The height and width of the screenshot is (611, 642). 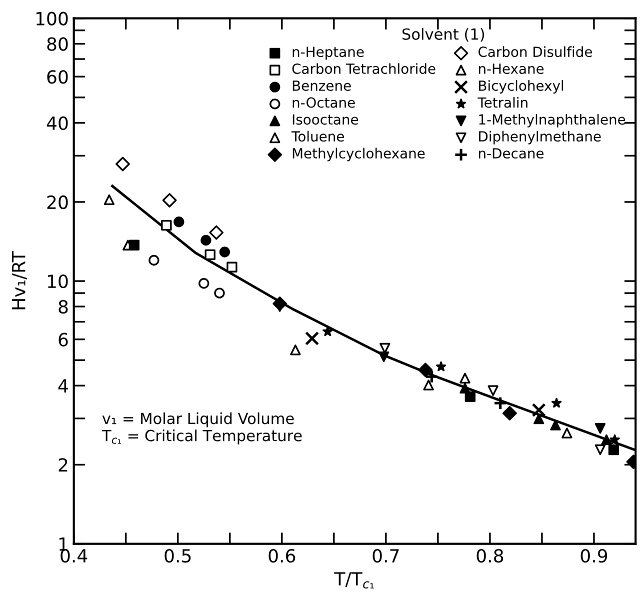 What do you see at coordinates (63, 307) in the screenshot?
I see `y-tick-label: 8` at bounding box center [63, 307].